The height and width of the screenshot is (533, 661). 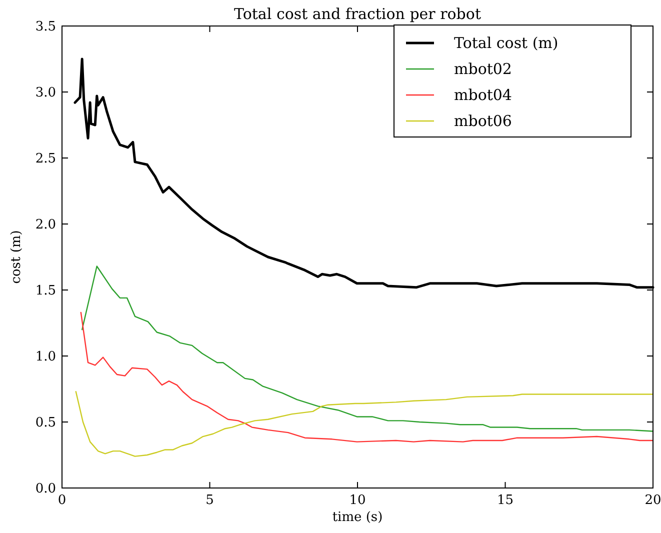 I want to click on x-axis-title: time (s), so click(x=357, y=517).